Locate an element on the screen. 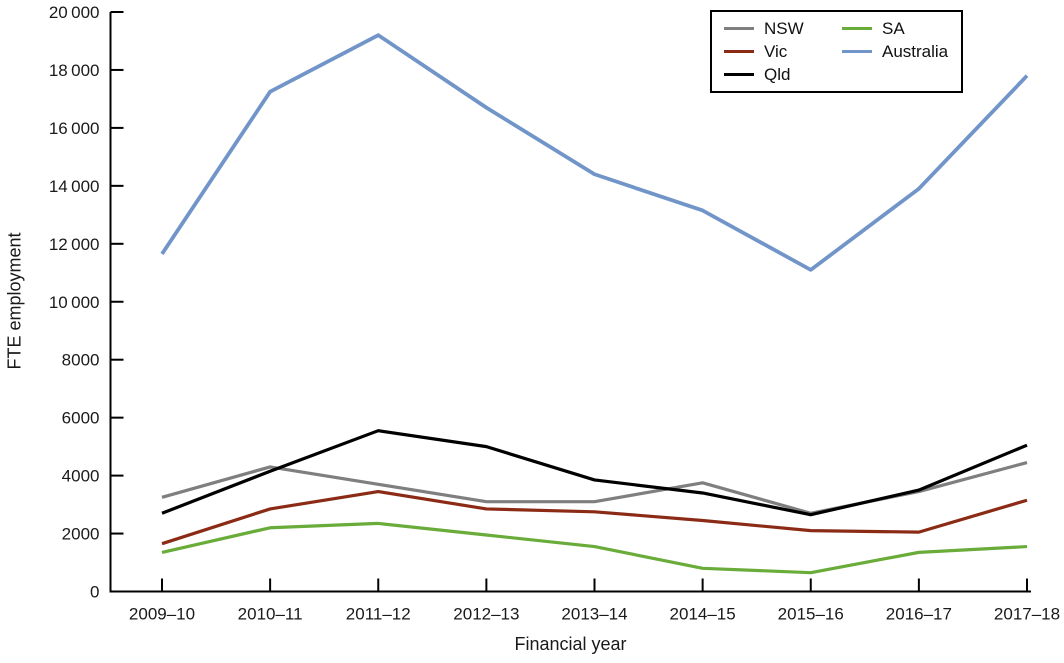 This screenshot has height=663, width=1064. x-tick-label: 2013–14 is located at coordinates (594, 614).